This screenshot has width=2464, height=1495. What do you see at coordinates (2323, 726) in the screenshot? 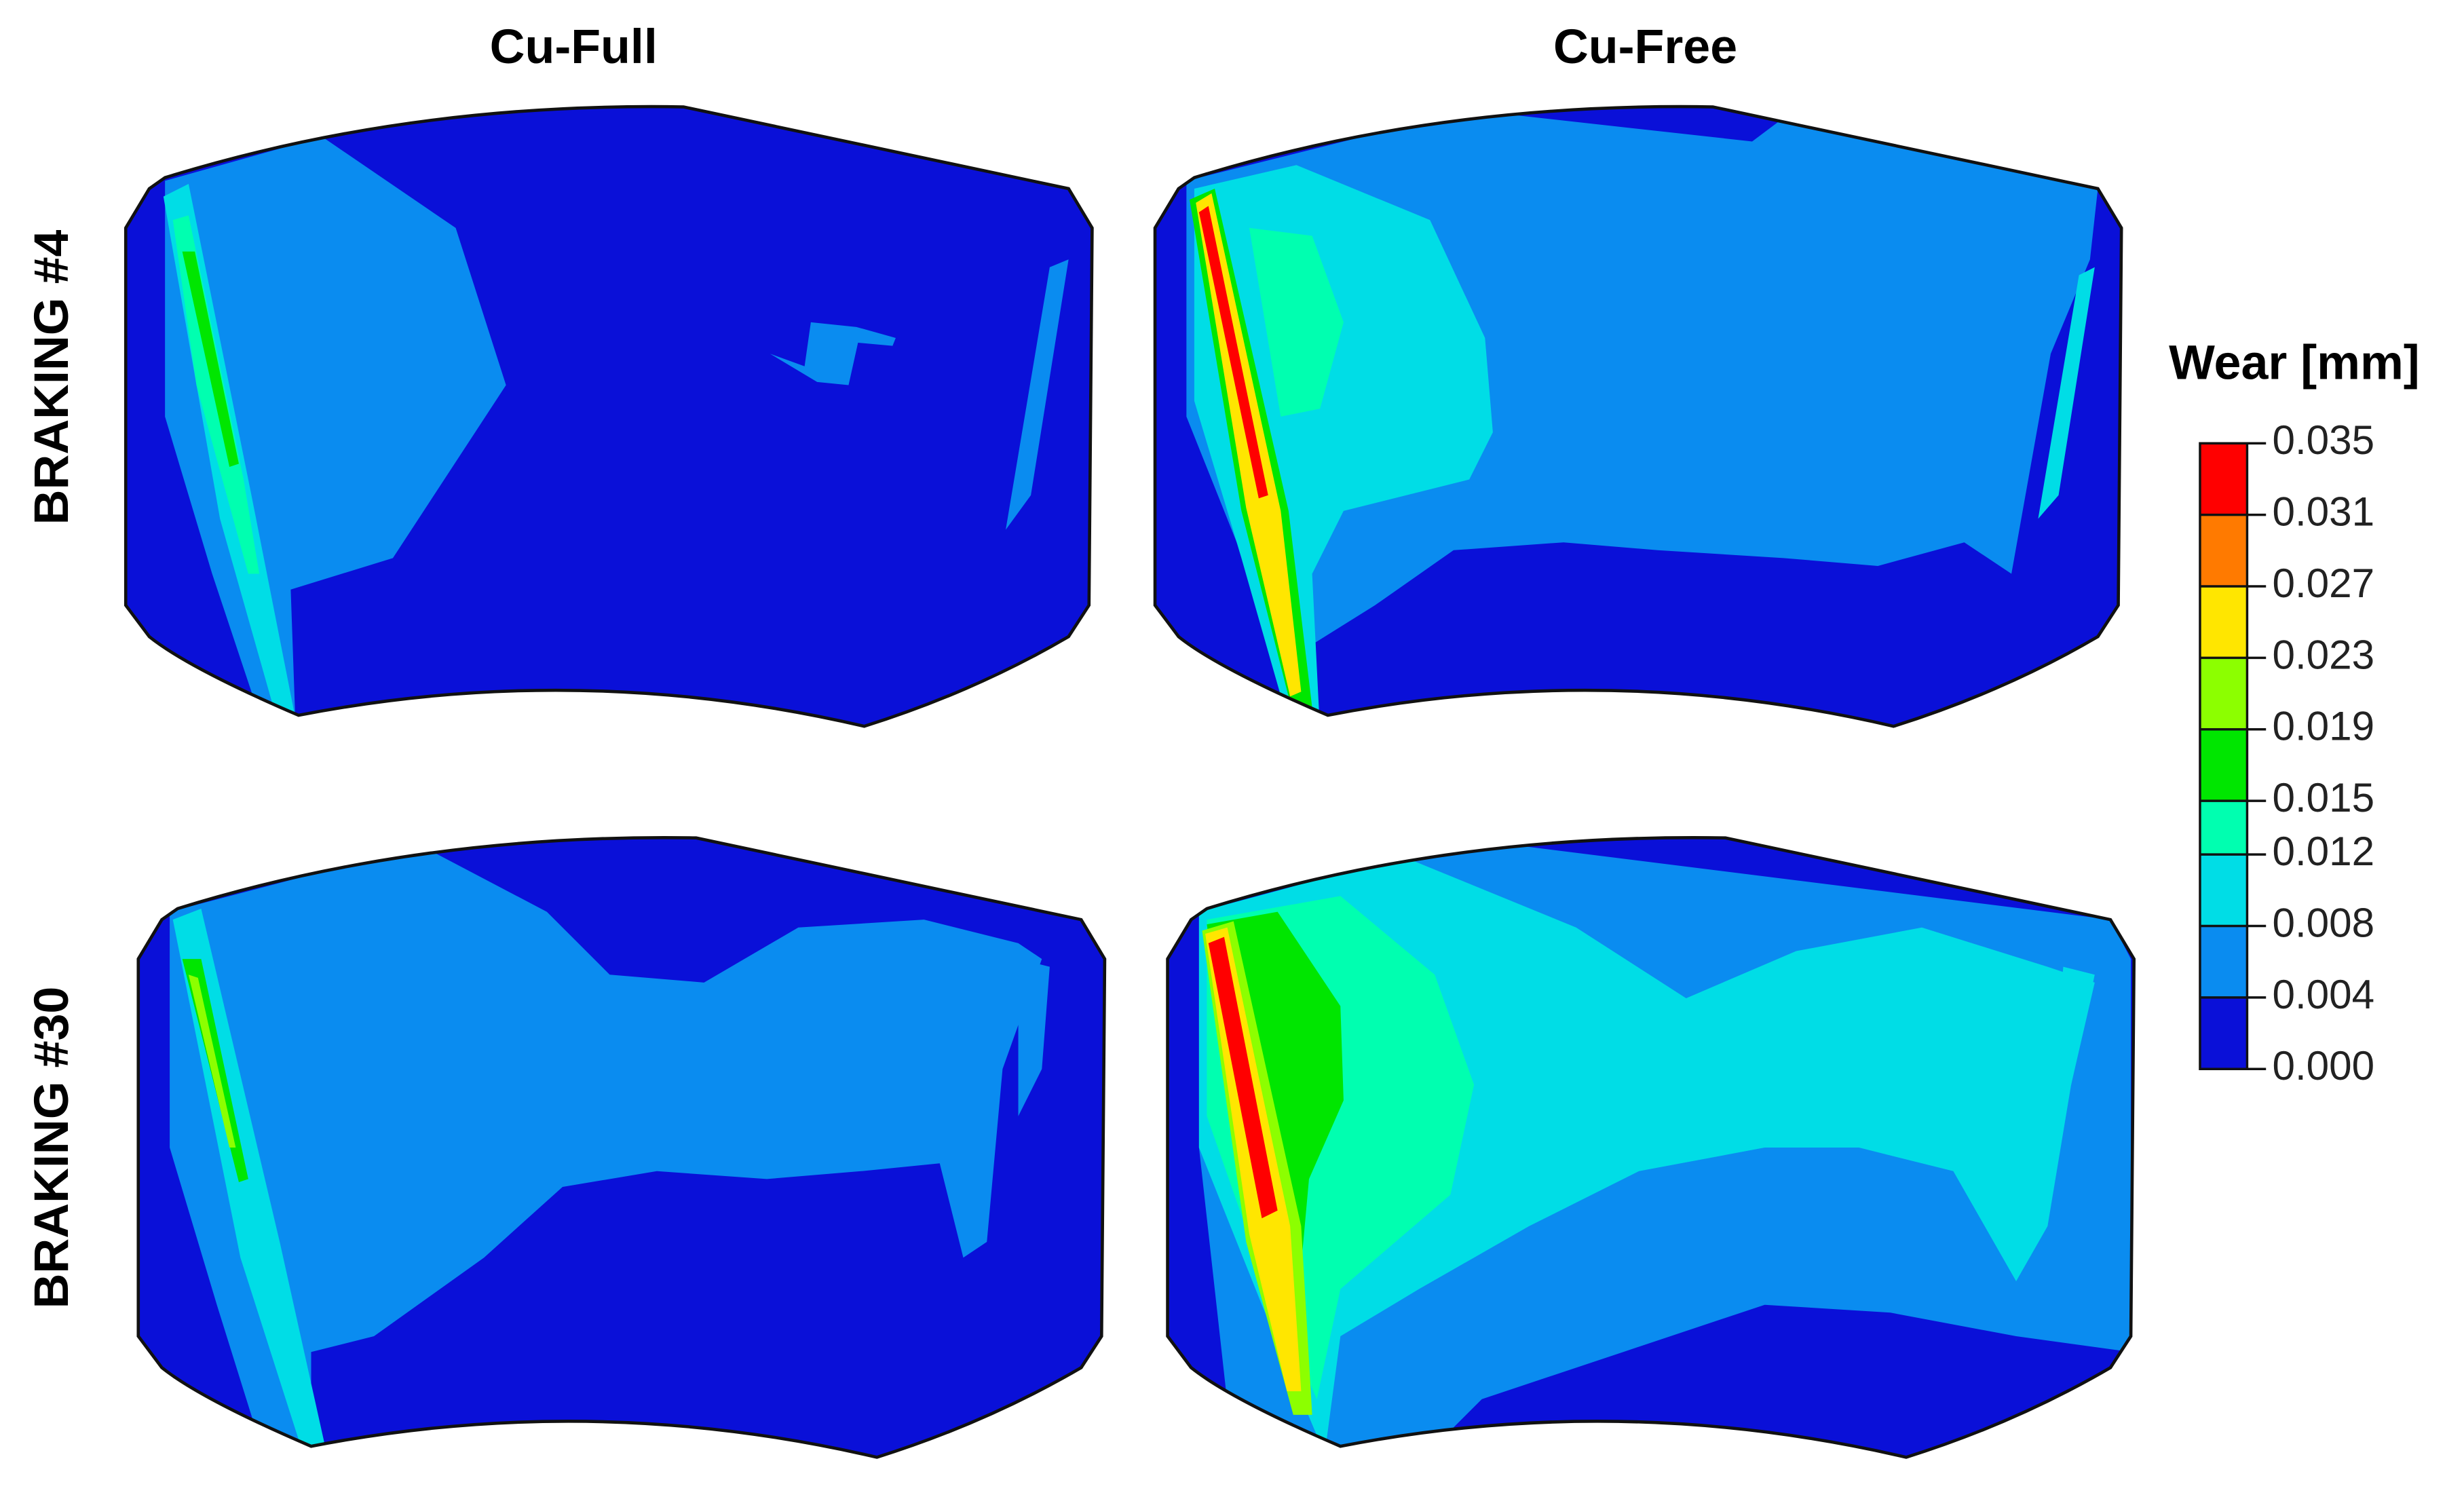
I see `tick-label: 0.019` at bounding box center [2323, 726].